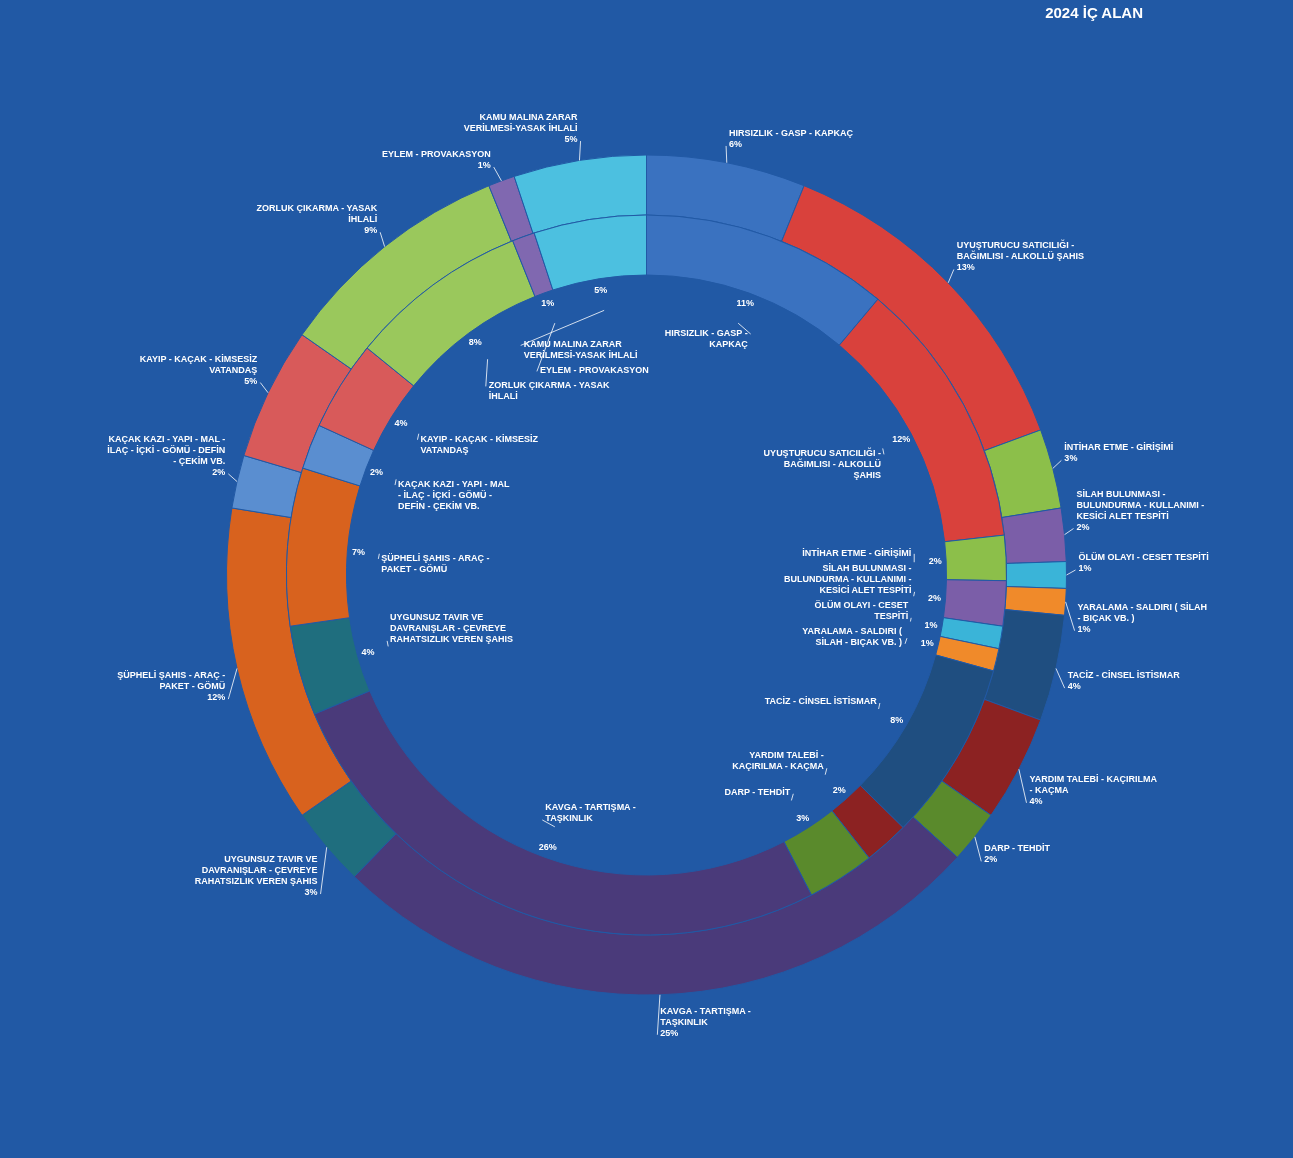  Describe the element at coordinates (1142, 612) in the screenshot. I see `slice-label: YARALAMA - SALDIRI ( SİLAH - BIÇAK VB. )` at that location.